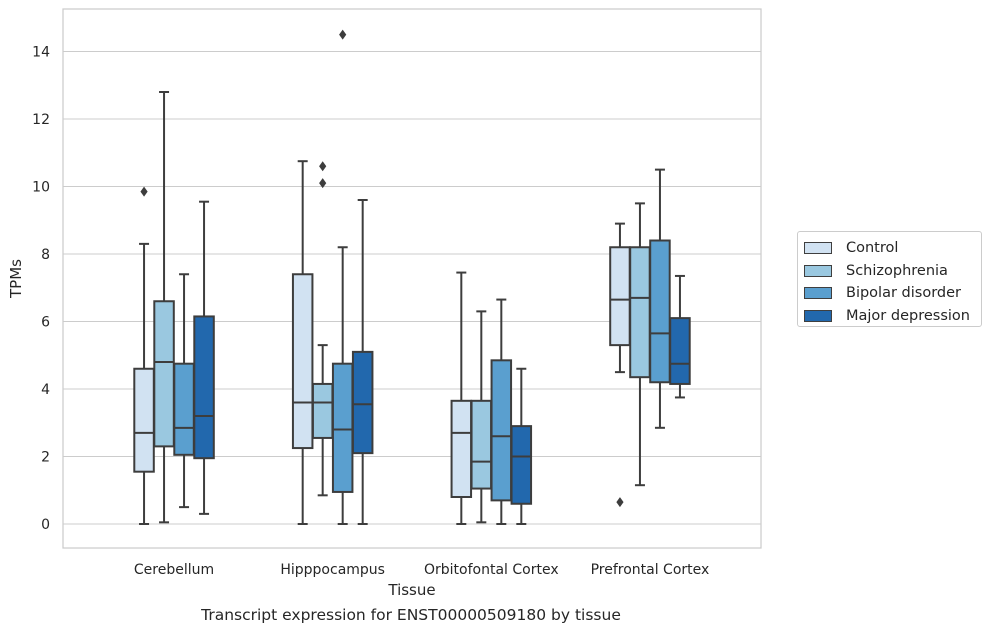 Image resolution: width=992 pixels, height=634 pixels. Describe the element at coordinates (332, 570) in the screenshot. I see `x-tick-label: Hipppocampus` at that location.